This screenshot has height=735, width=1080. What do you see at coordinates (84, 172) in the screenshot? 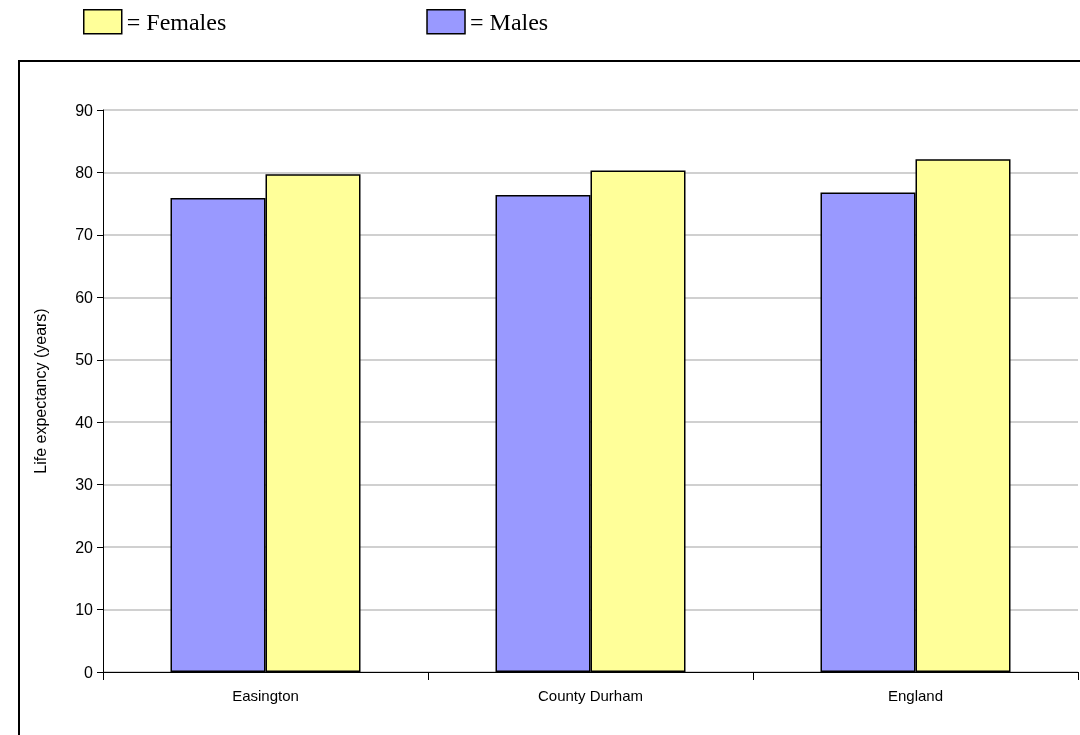
I see `y-tick-label: 80` at bounding box center [84, 172].